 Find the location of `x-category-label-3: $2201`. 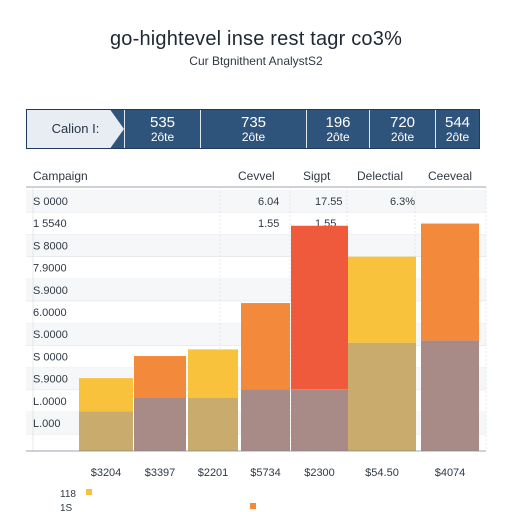

x-category-label-3: $2201 is located at coordinates (213, 473).